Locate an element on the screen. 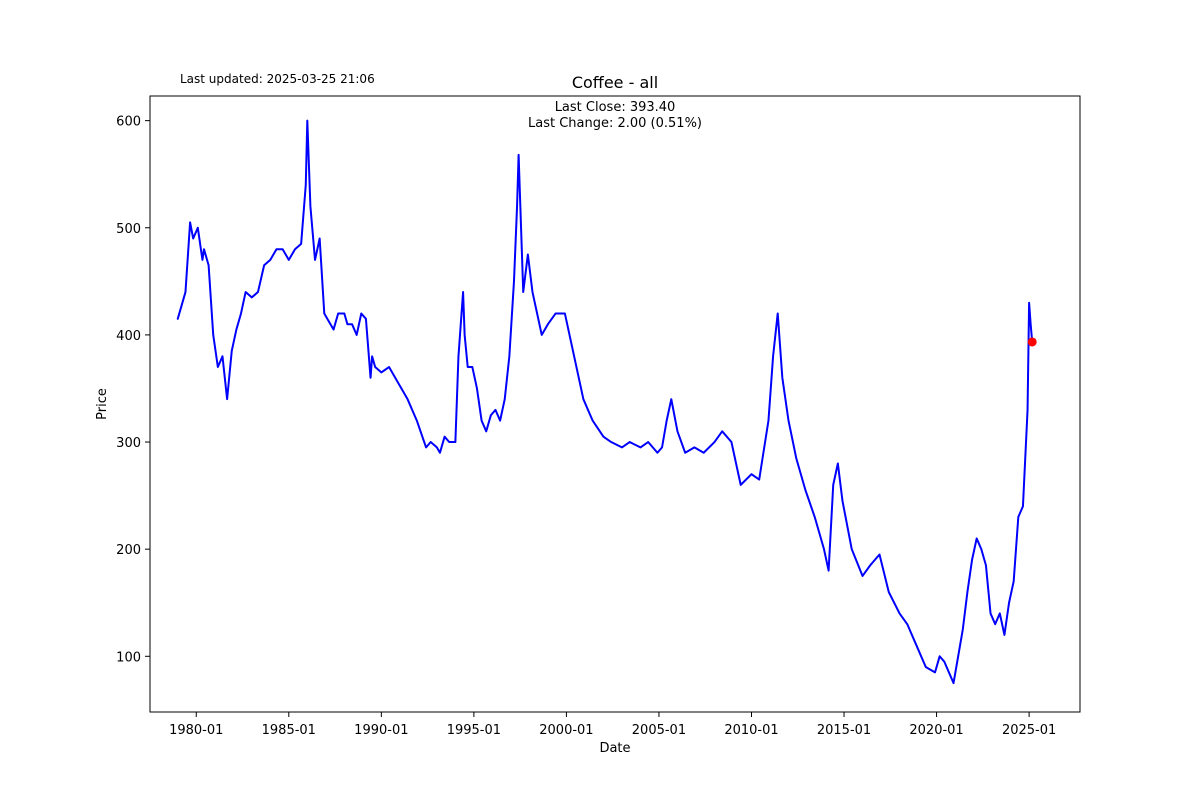  last-updated-label: Last updated: 2025-03-25 21:06 is located at coordinates (277, 79).